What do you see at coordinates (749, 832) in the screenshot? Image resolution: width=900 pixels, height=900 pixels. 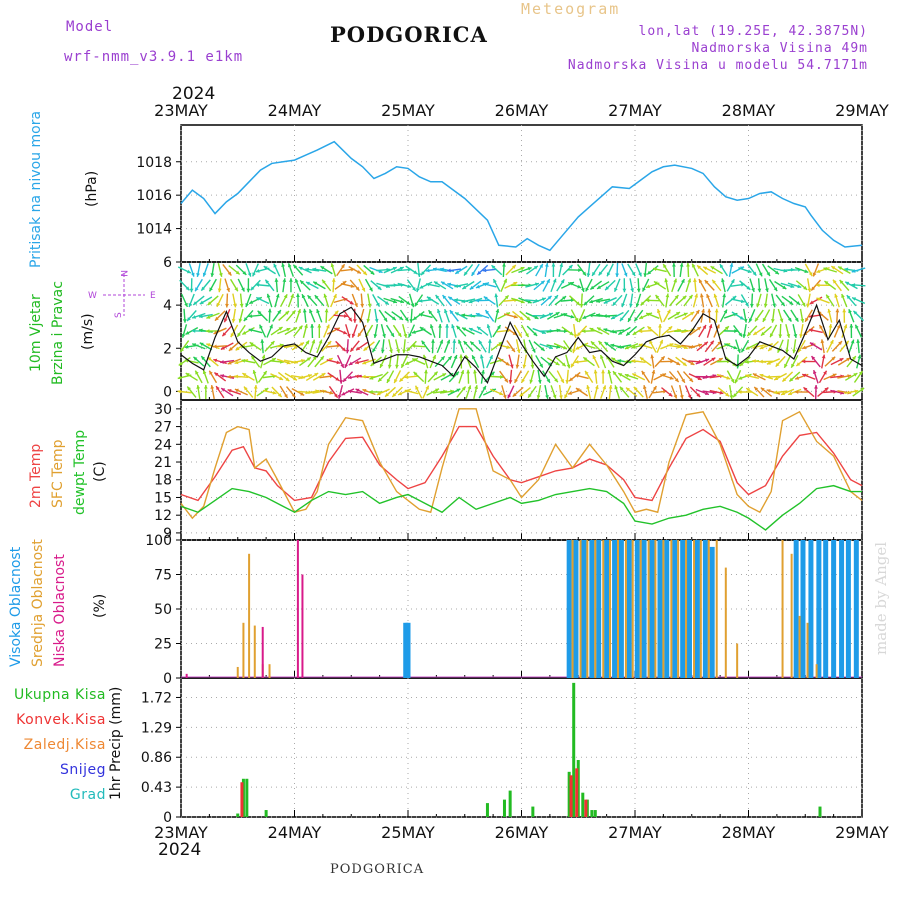 I see `x-tick-label-bottom: 28MAY` at bounding box center [749, 832].